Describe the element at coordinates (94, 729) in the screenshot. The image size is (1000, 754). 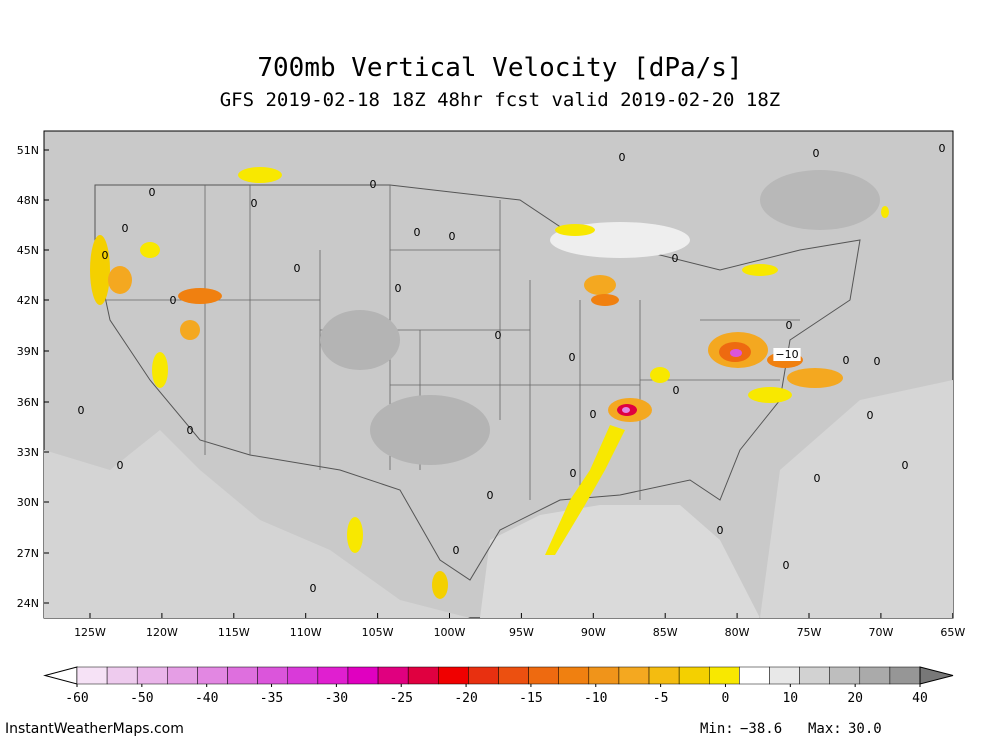
I see `site-credit: InstantWeatherMaps.com` at that location.